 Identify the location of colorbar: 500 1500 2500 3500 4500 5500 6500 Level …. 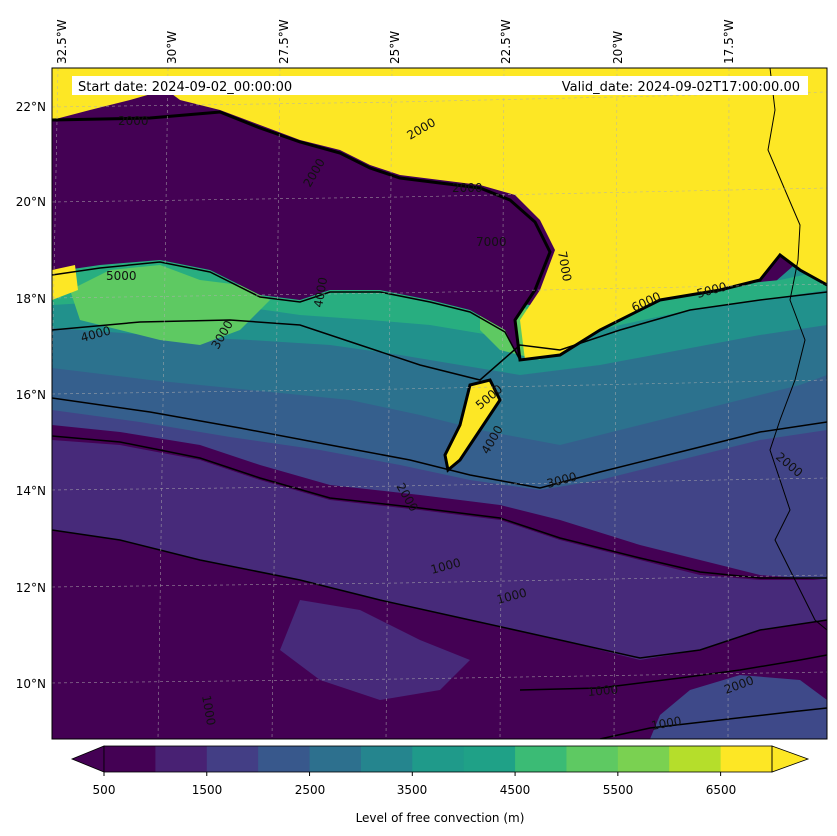
(440, 785).